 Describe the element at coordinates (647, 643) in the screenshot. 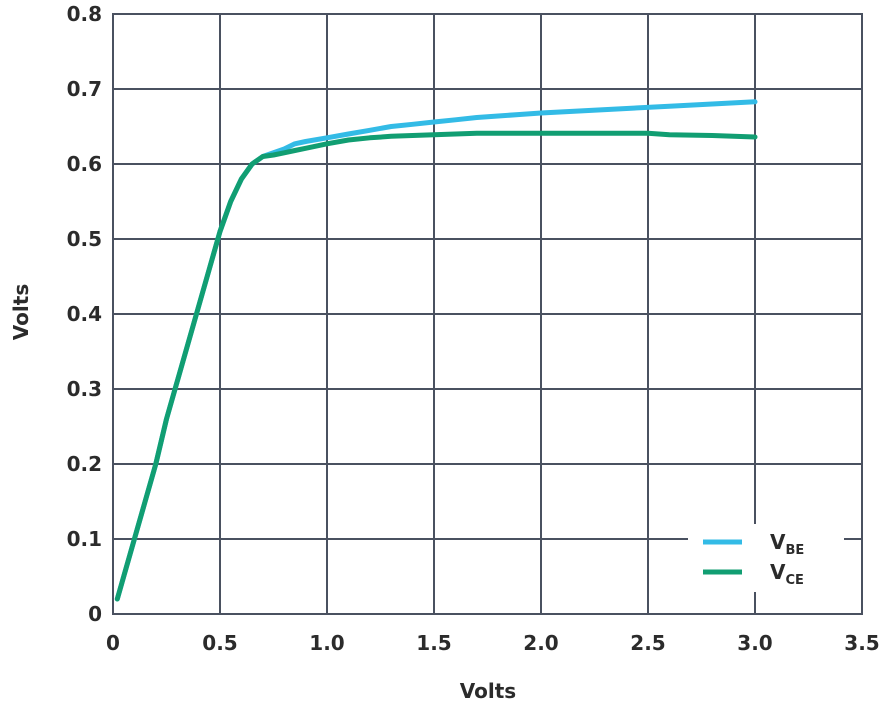

I see `x-tick-label: 2.5` at that location.